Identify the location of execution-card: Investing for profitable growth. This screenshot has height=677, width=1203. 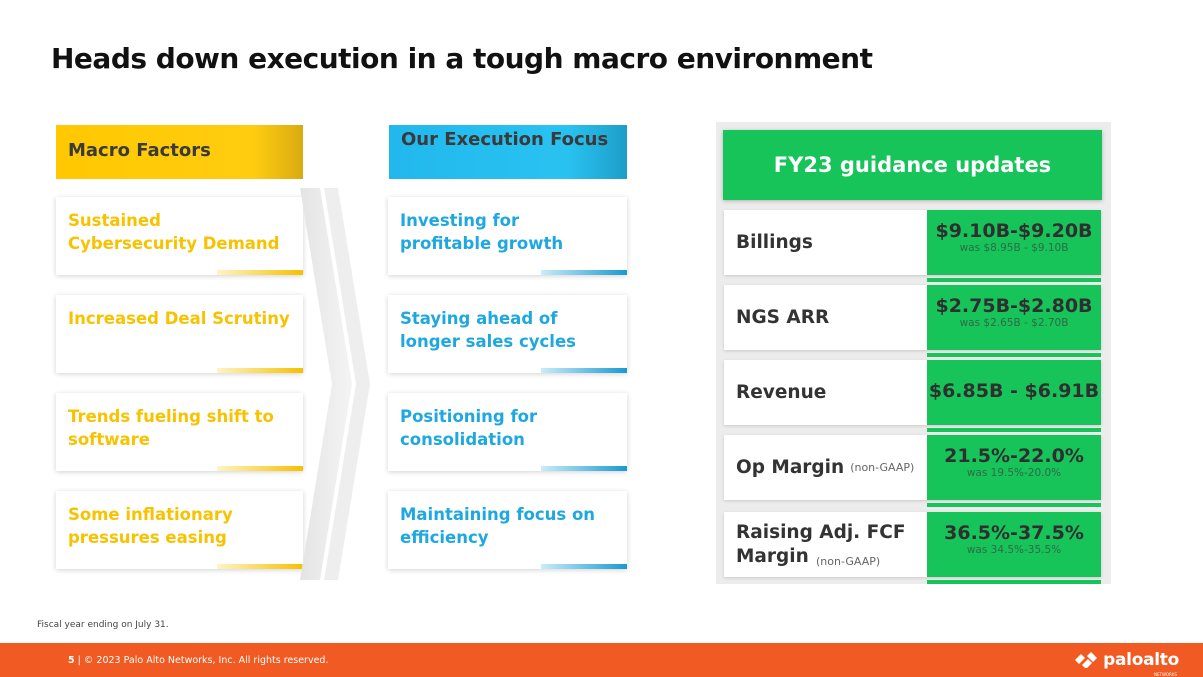
(507, 236).